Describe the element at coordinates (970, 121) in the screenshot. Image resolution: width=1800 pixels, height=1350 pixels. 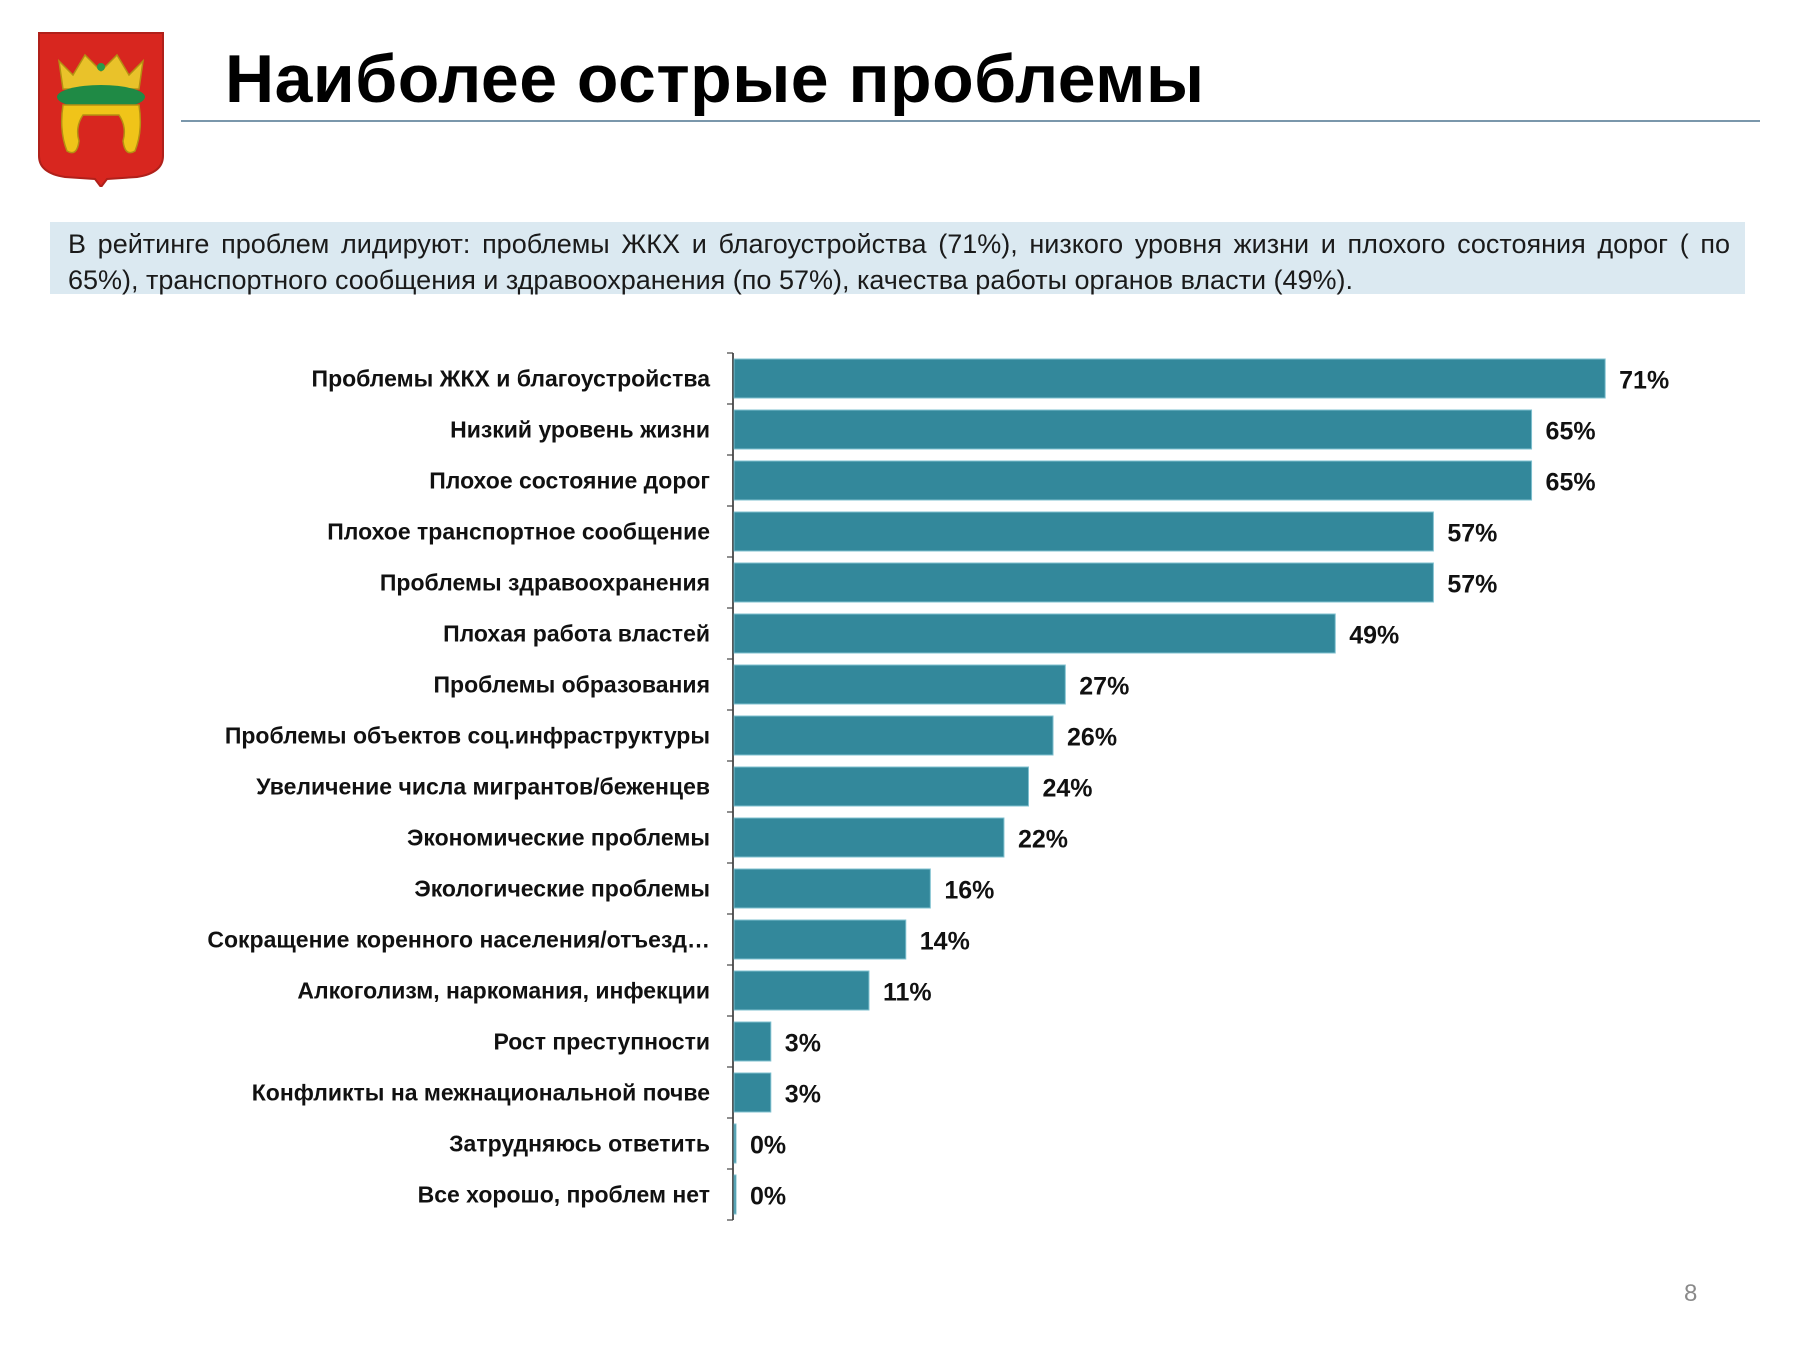
I see `title-divider` at that location.